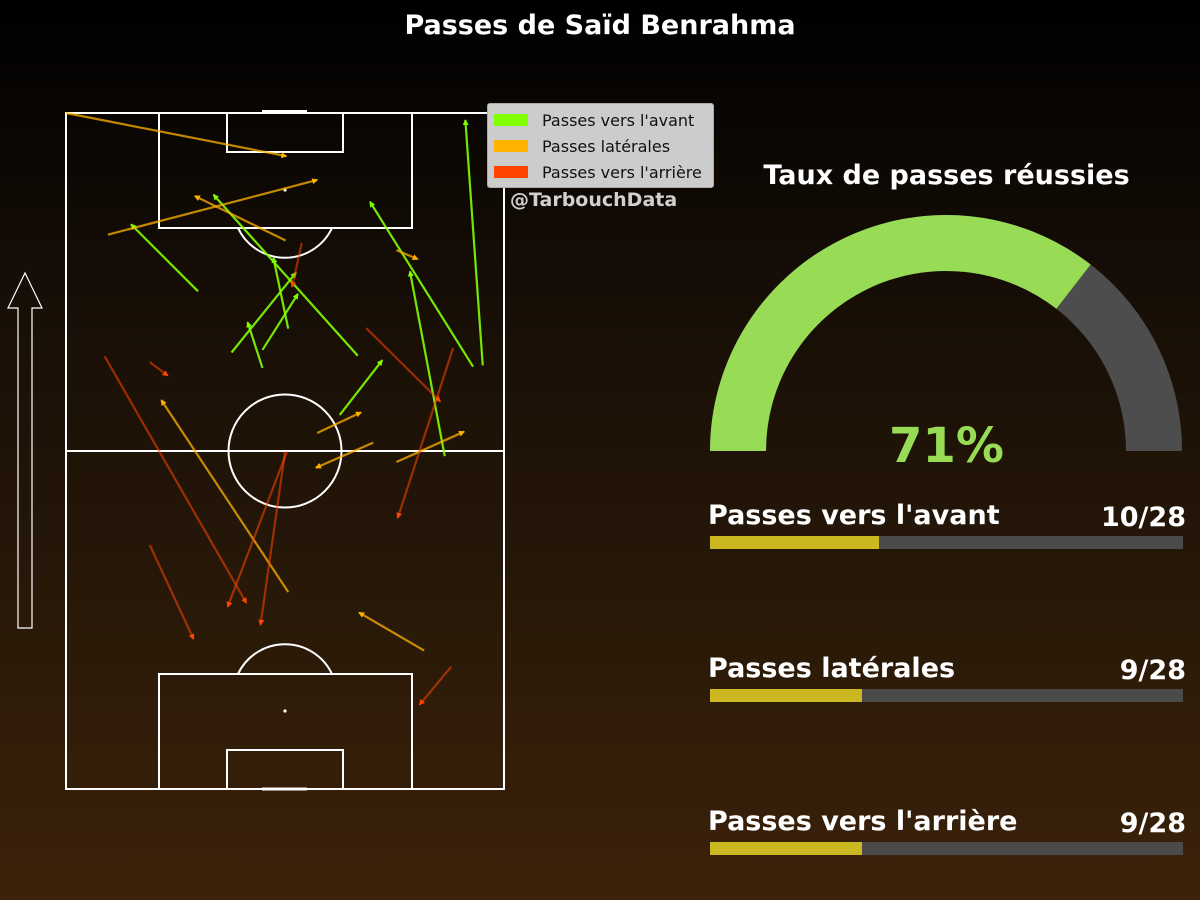 The height and width of the screenshot is (900, 1200). I want to click on stat-lateral-label: Passes latérales, so click(832, 668).